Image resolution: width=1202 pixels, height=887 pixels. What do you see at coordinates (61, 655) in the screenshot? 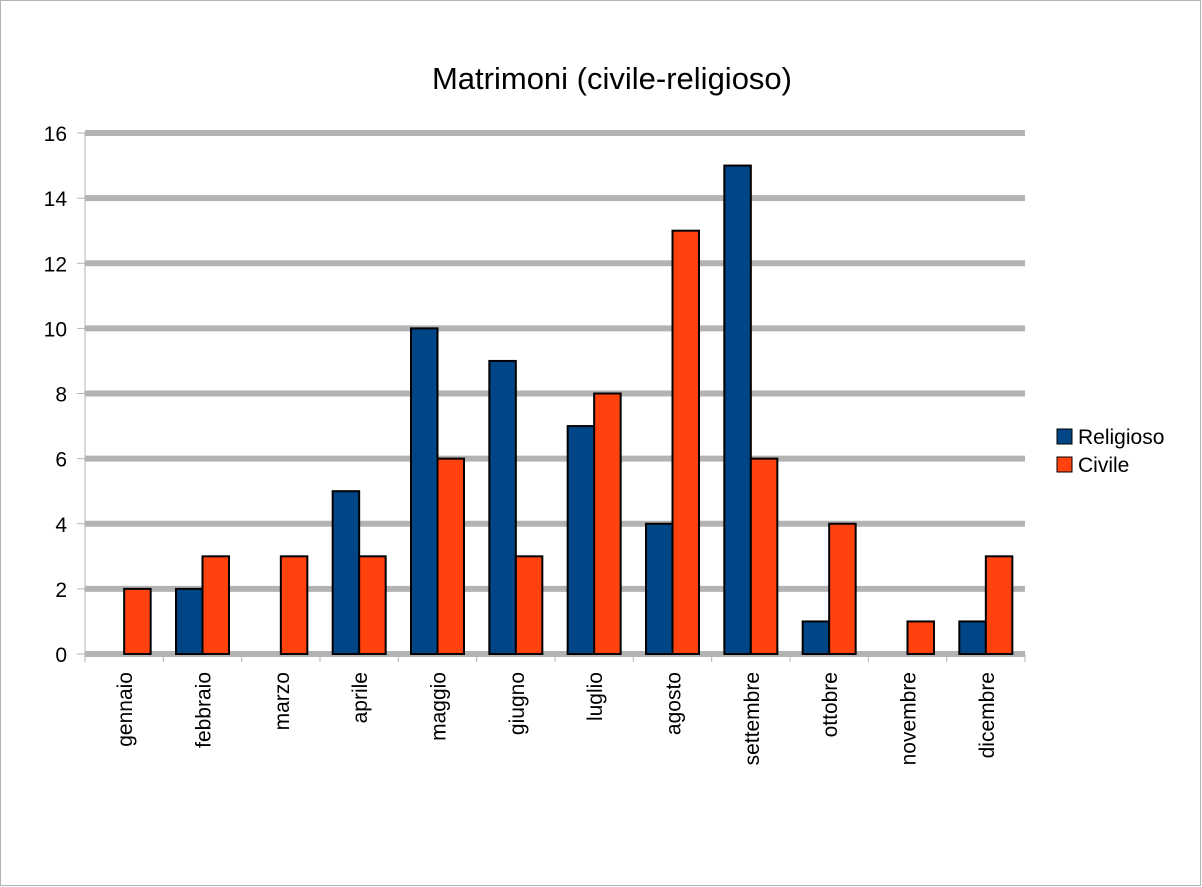
I see `y-tick-label: 0` at bounding box center [61, 655].